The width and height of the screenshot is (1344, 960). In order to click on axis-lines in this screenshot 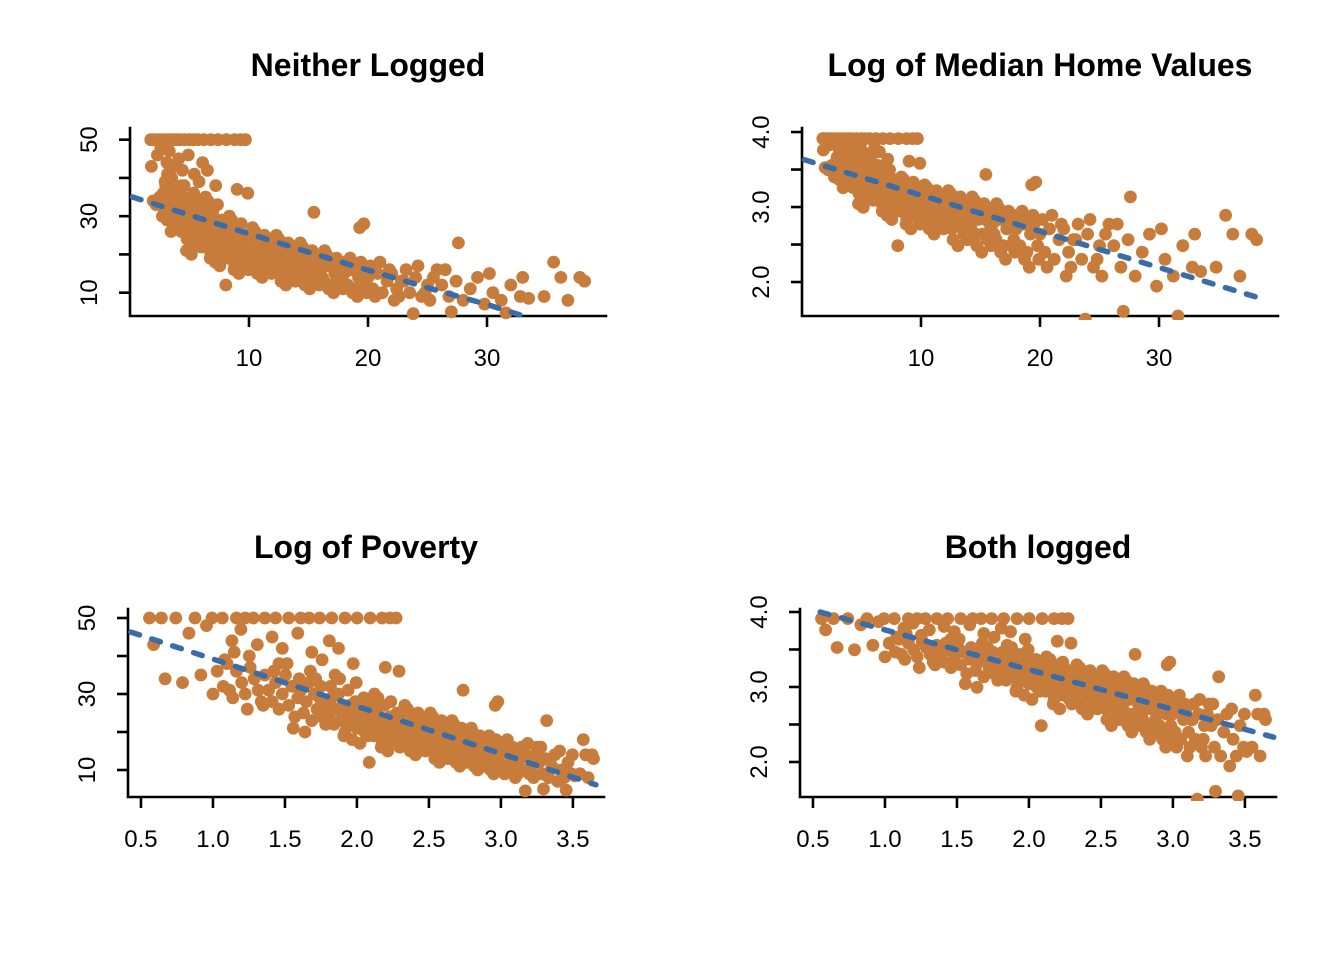, I will do `click(366, 703)`.